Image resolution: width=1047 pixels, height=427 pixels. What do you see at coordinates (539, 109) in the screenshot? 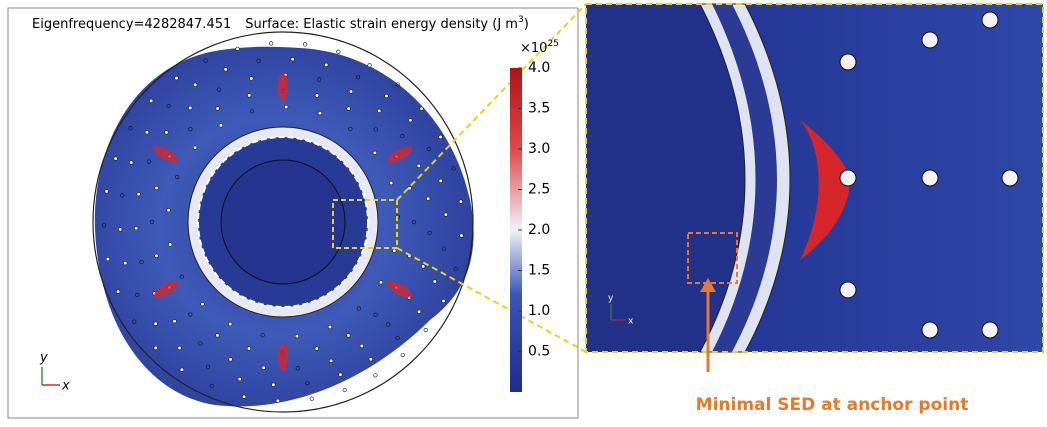
I see `colorbar-tick-label: 3.5` at bounding box center [539, 109].